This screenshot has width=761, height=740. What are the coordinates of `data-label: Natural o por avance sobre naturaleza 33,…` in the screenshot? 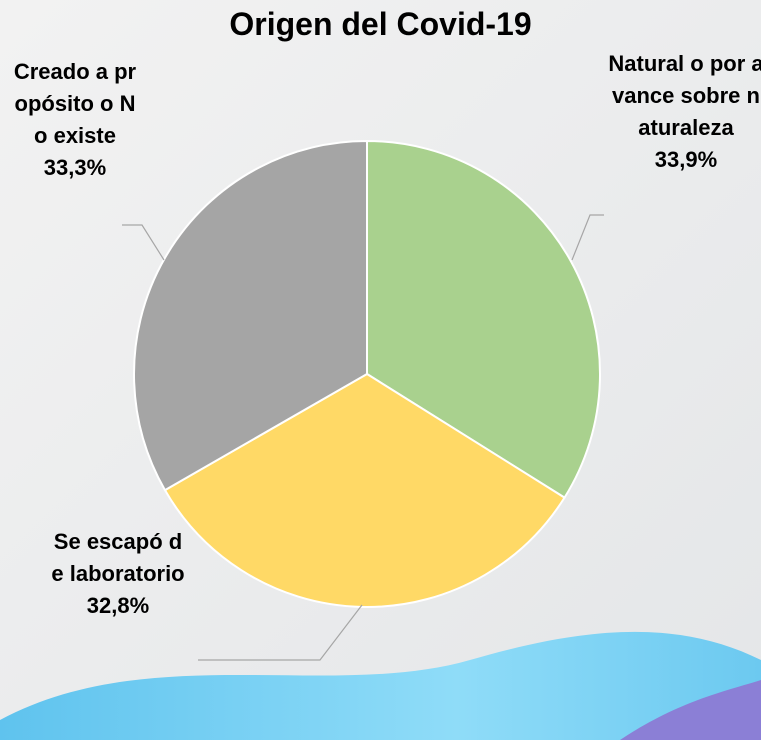 It's located at (684, 112).